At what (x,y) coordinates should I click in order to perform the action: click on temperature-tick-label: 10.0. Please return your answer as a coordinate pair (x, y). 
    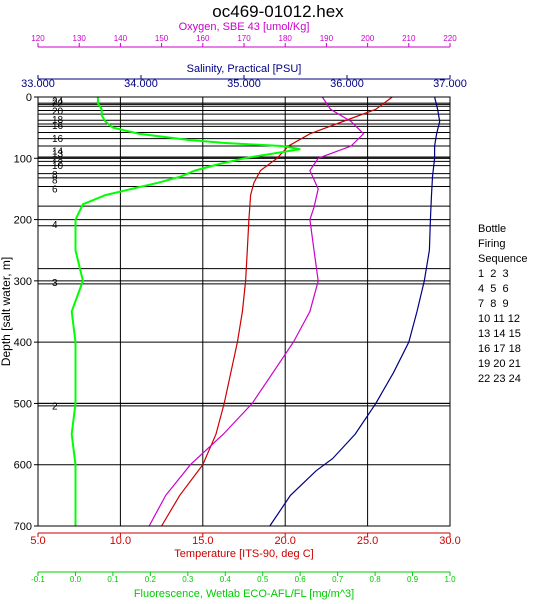
    Looking at the image, I should click on (120, 541).